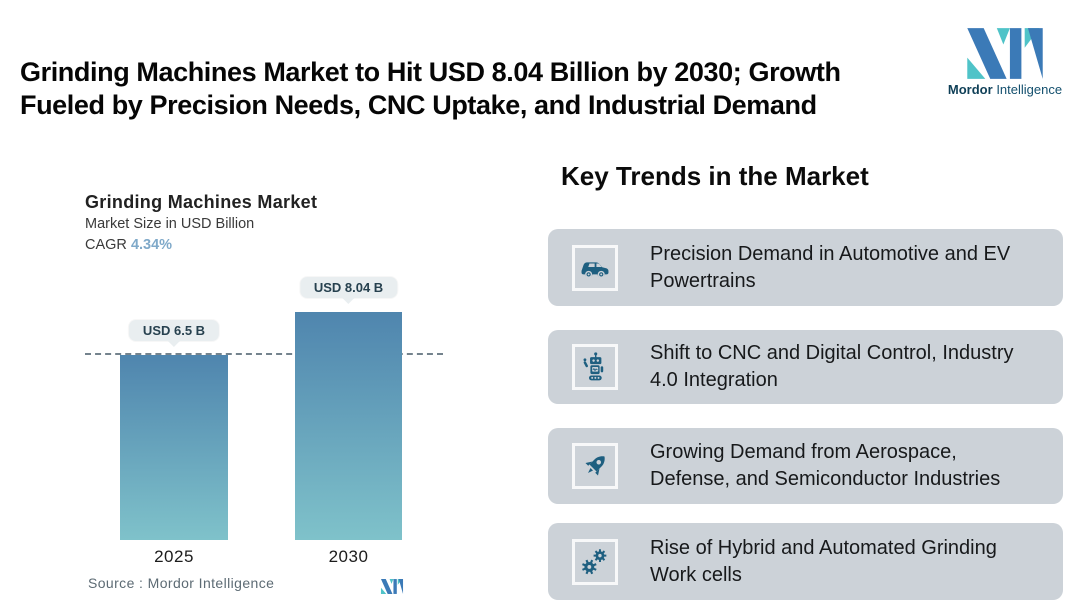 The image size is (1080, 607). What do you see at coordinates (264, 354) in the screenshot?
I see `dashed-threshold-line` at bounding box center [264, 354].